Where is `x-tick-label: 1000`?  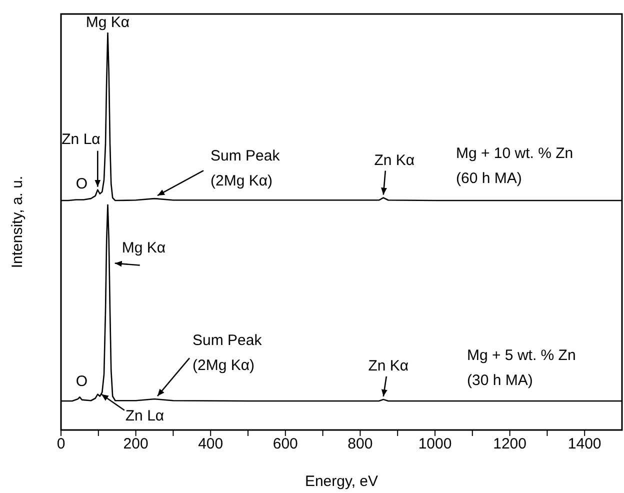
x-tick-label: 1000 is located at coordinates (435, 444).